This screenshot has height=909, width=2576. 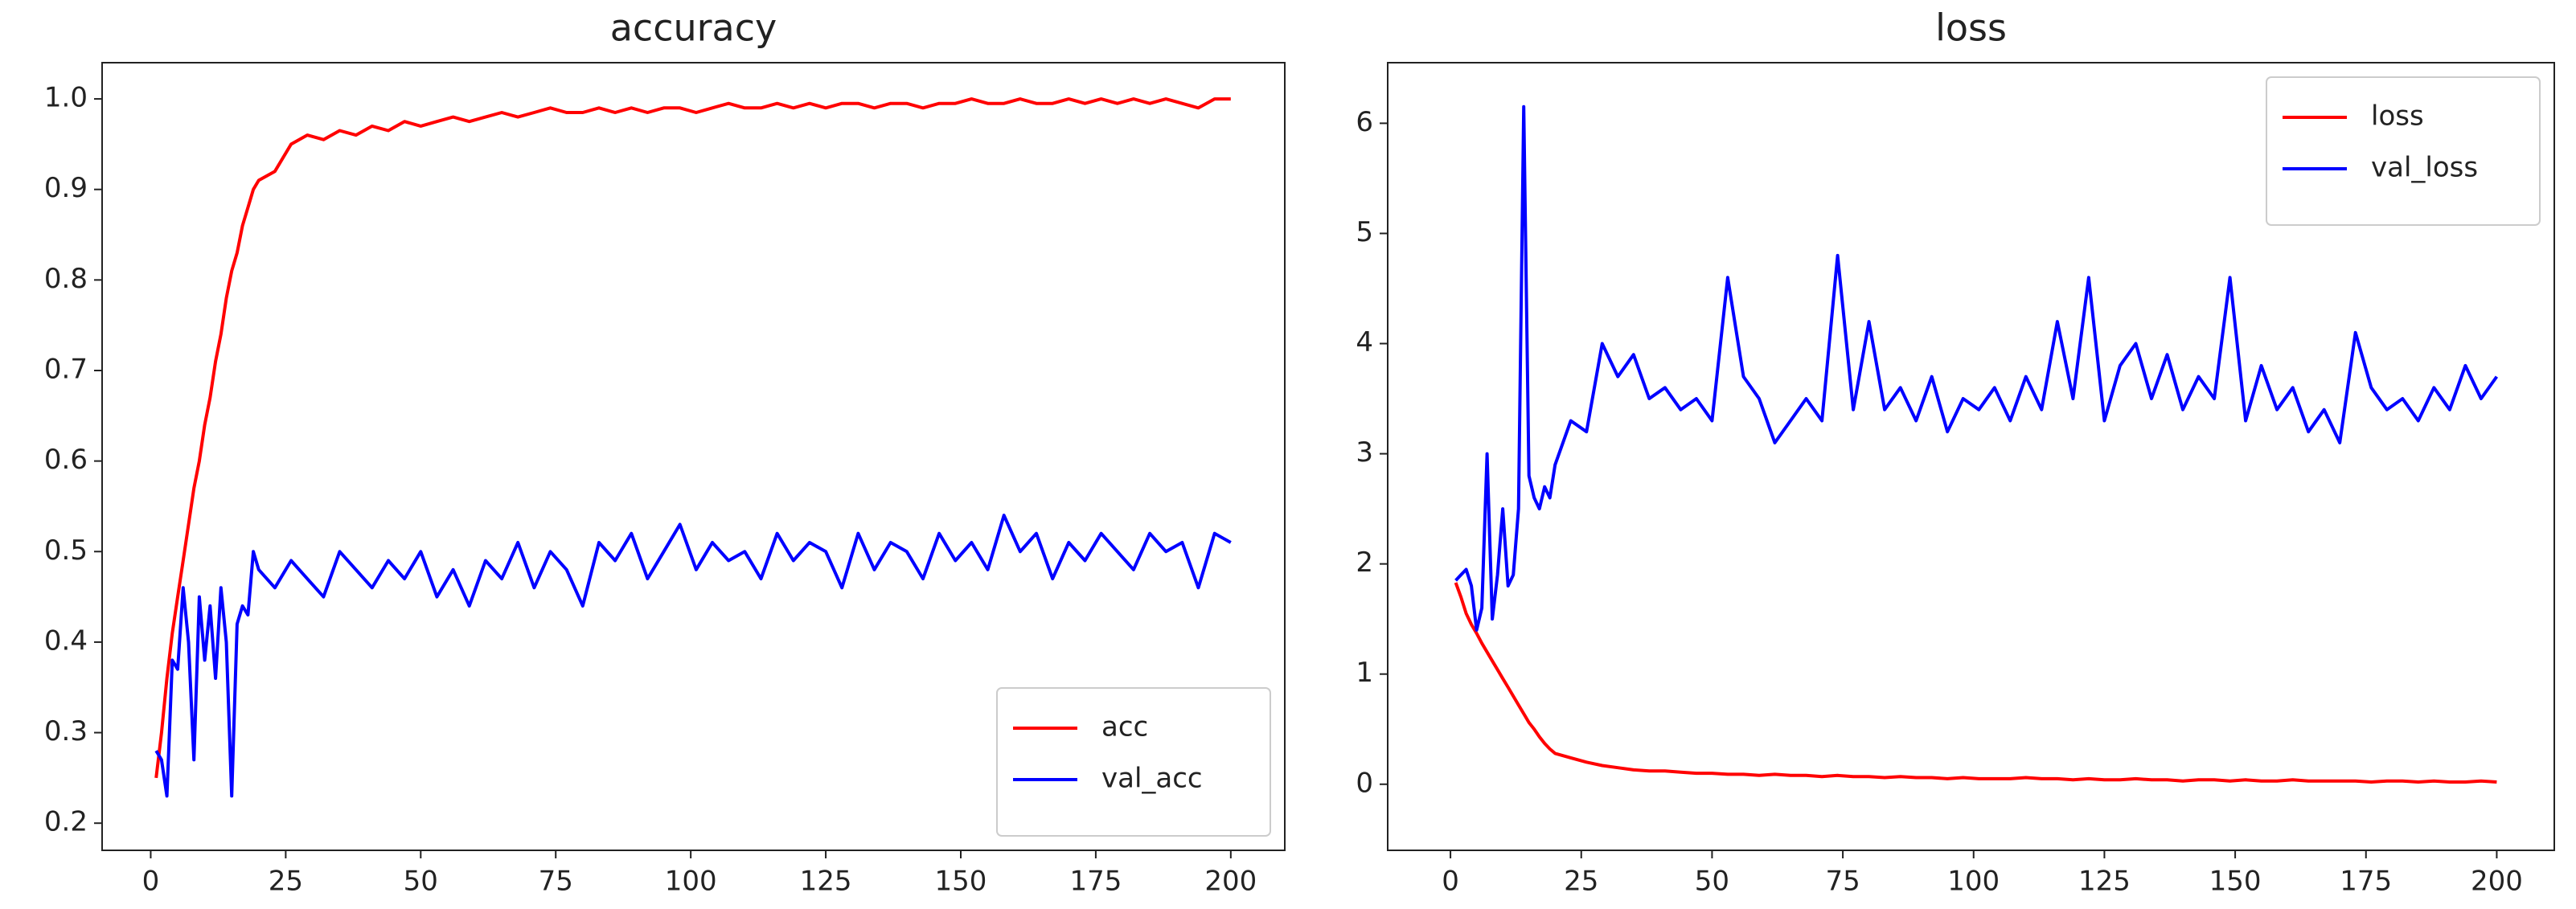 I want to click on y-tick-label: 1, so click(x=1364, y=673).